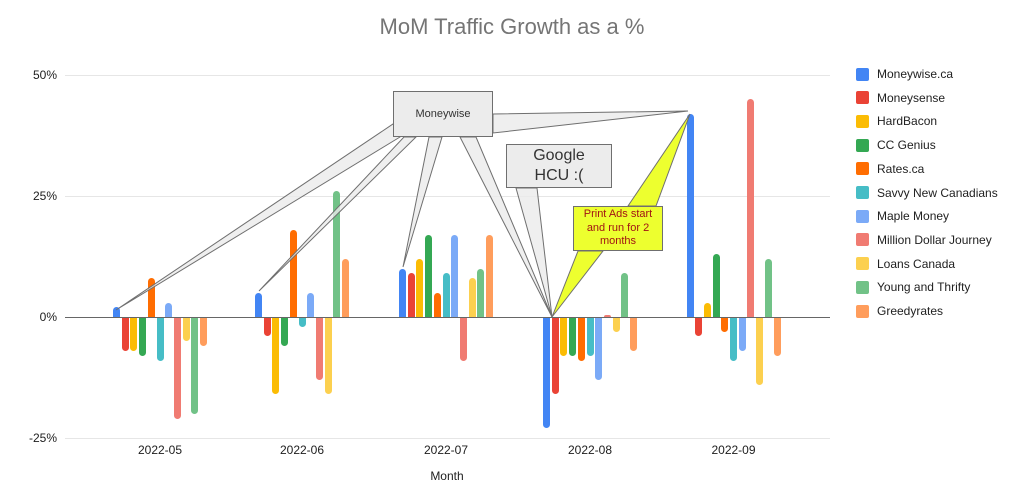  Describe the element at coordinates (446, 450) in the screenshot. I see `x-tick-label-2022-07: 2022-07` at that location.